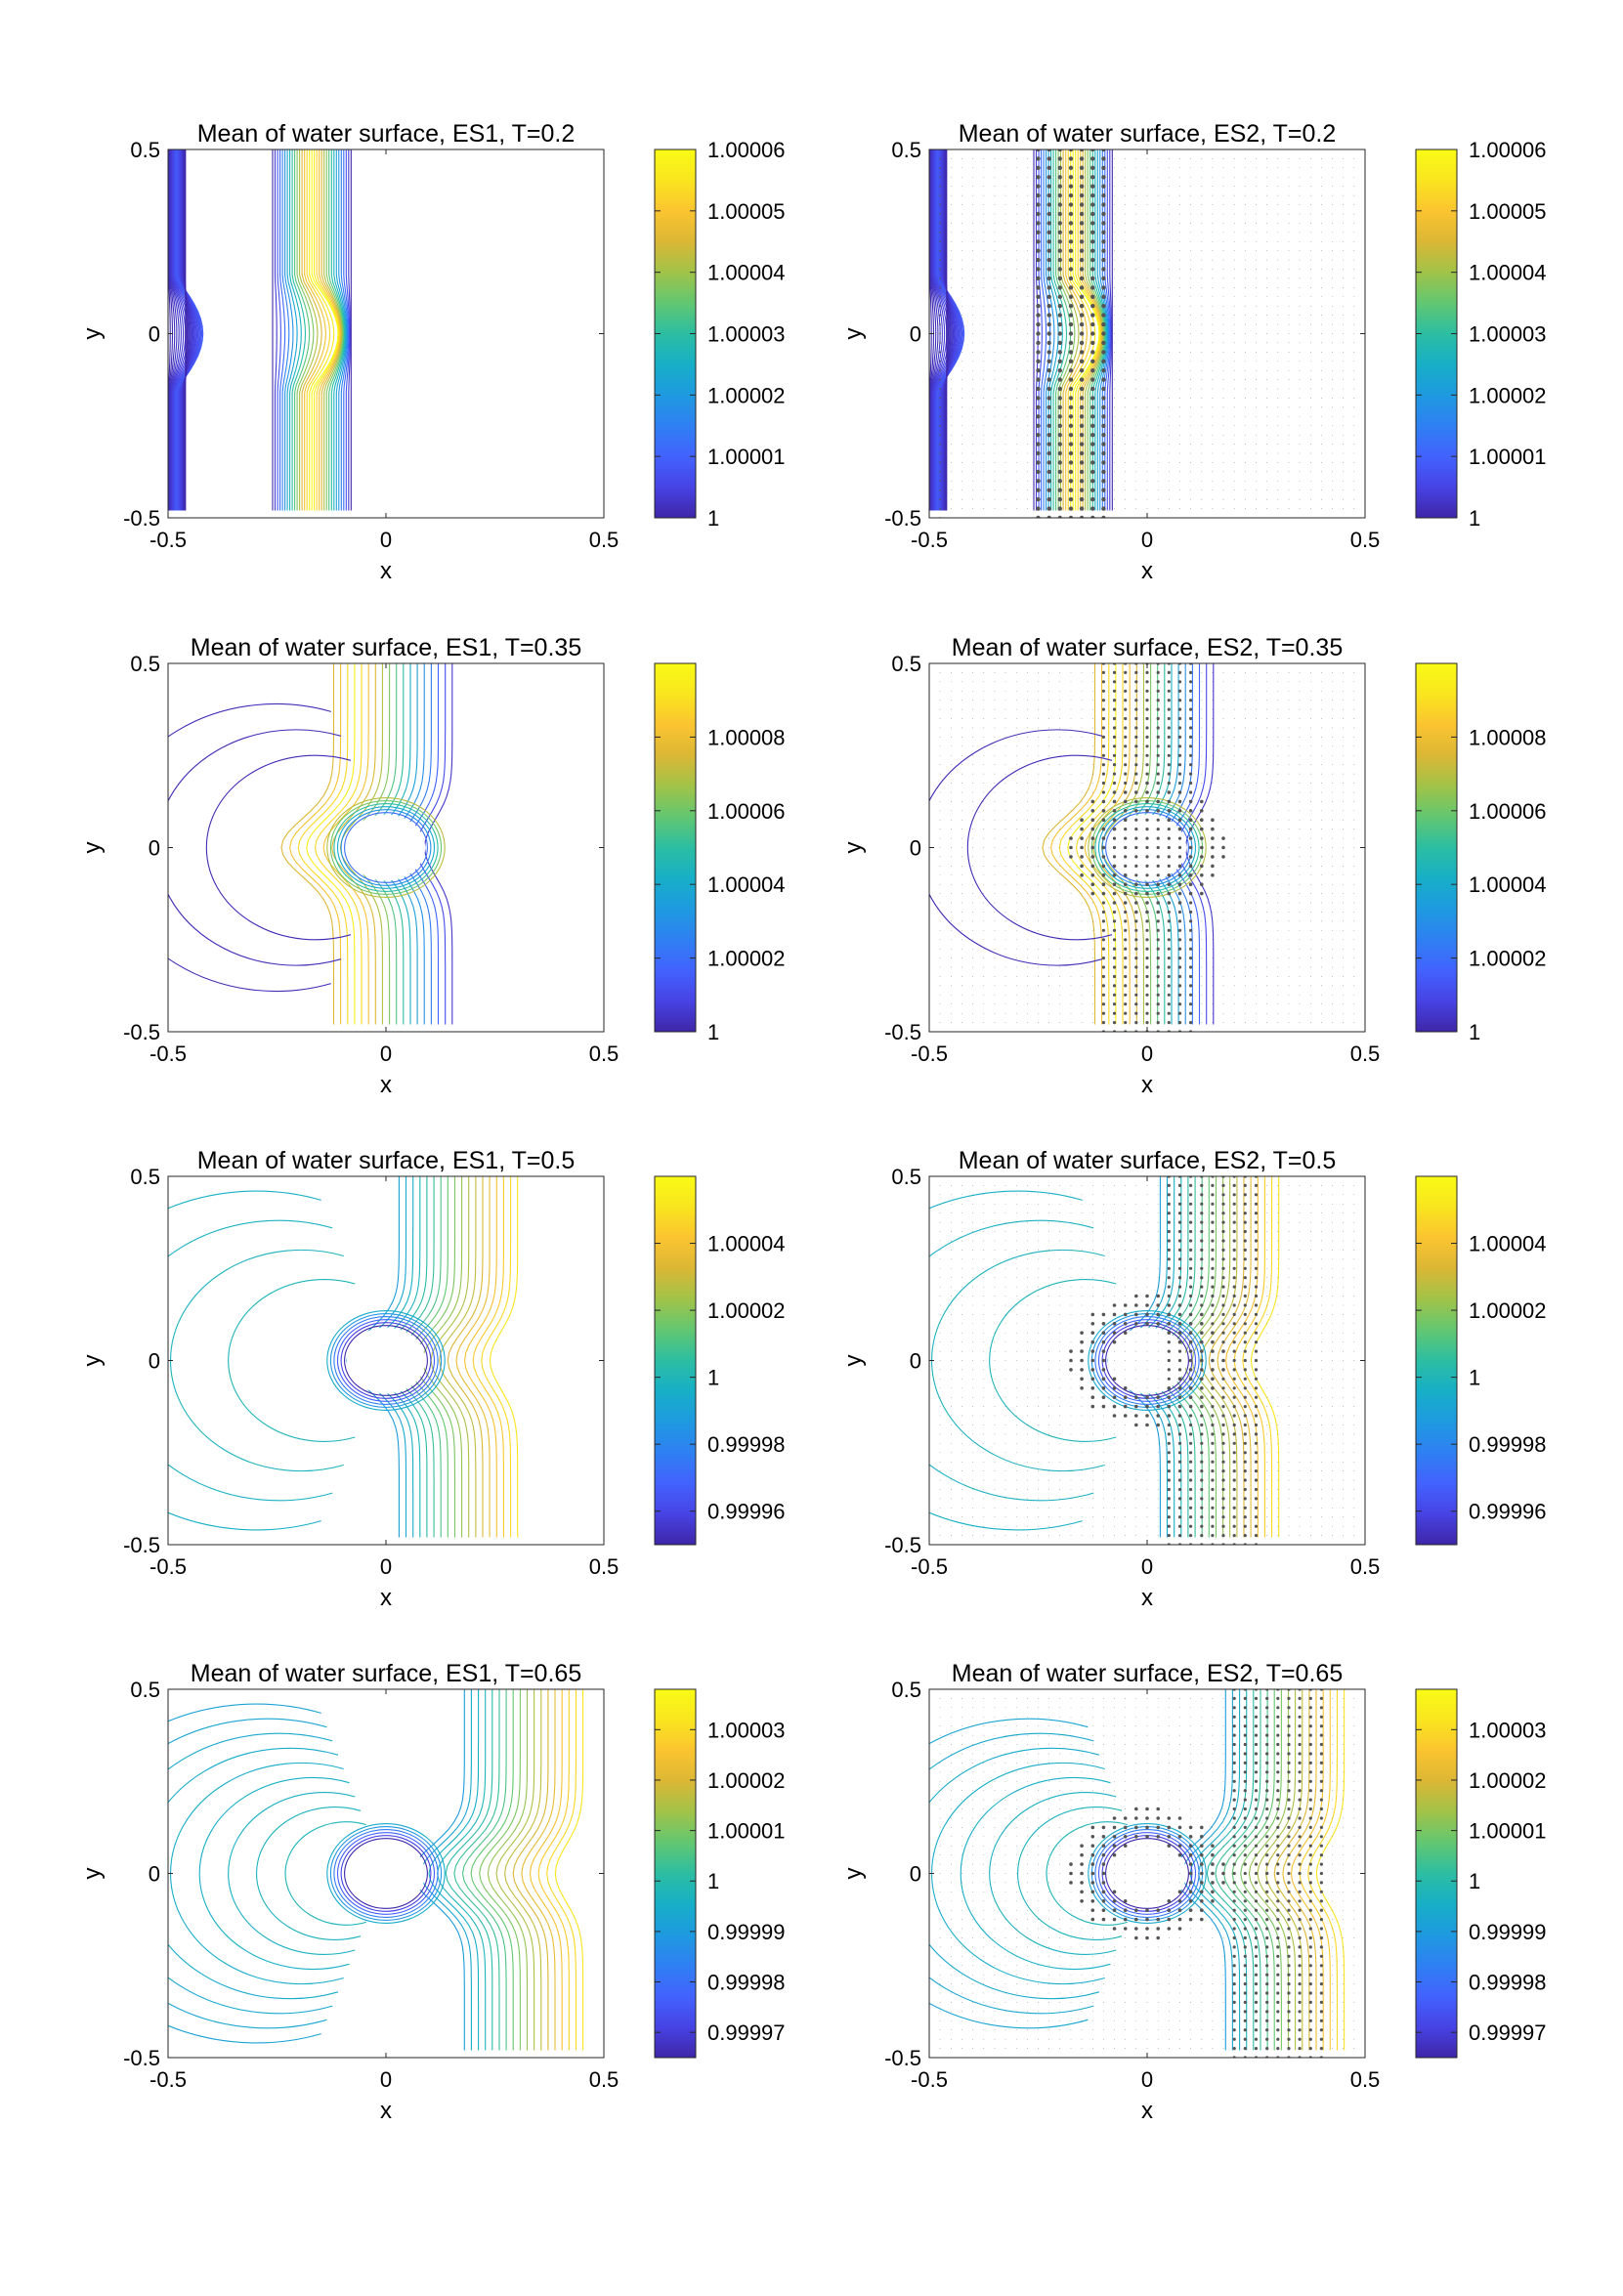  Describe the element at coordinates (154, 1361) in the screenshot. I see `y-tick-label: 0` at that location.